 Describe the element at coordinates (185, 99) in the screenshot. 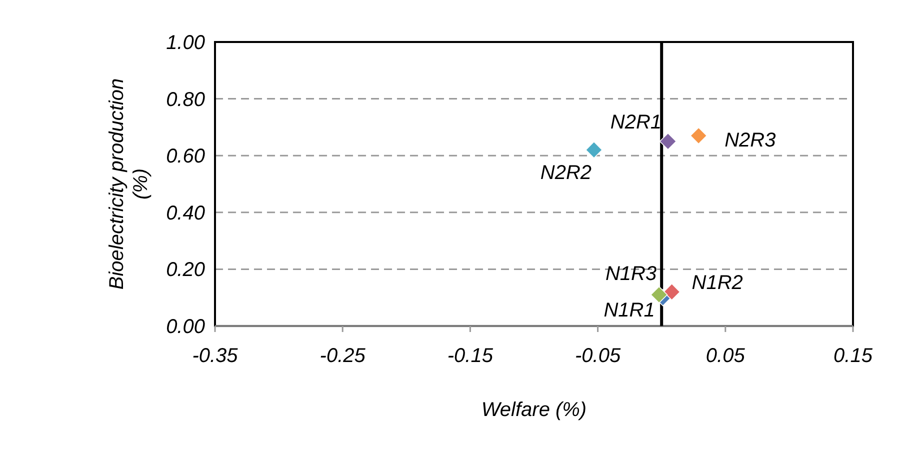

I see `y-tick-label: 0.80` at that location.